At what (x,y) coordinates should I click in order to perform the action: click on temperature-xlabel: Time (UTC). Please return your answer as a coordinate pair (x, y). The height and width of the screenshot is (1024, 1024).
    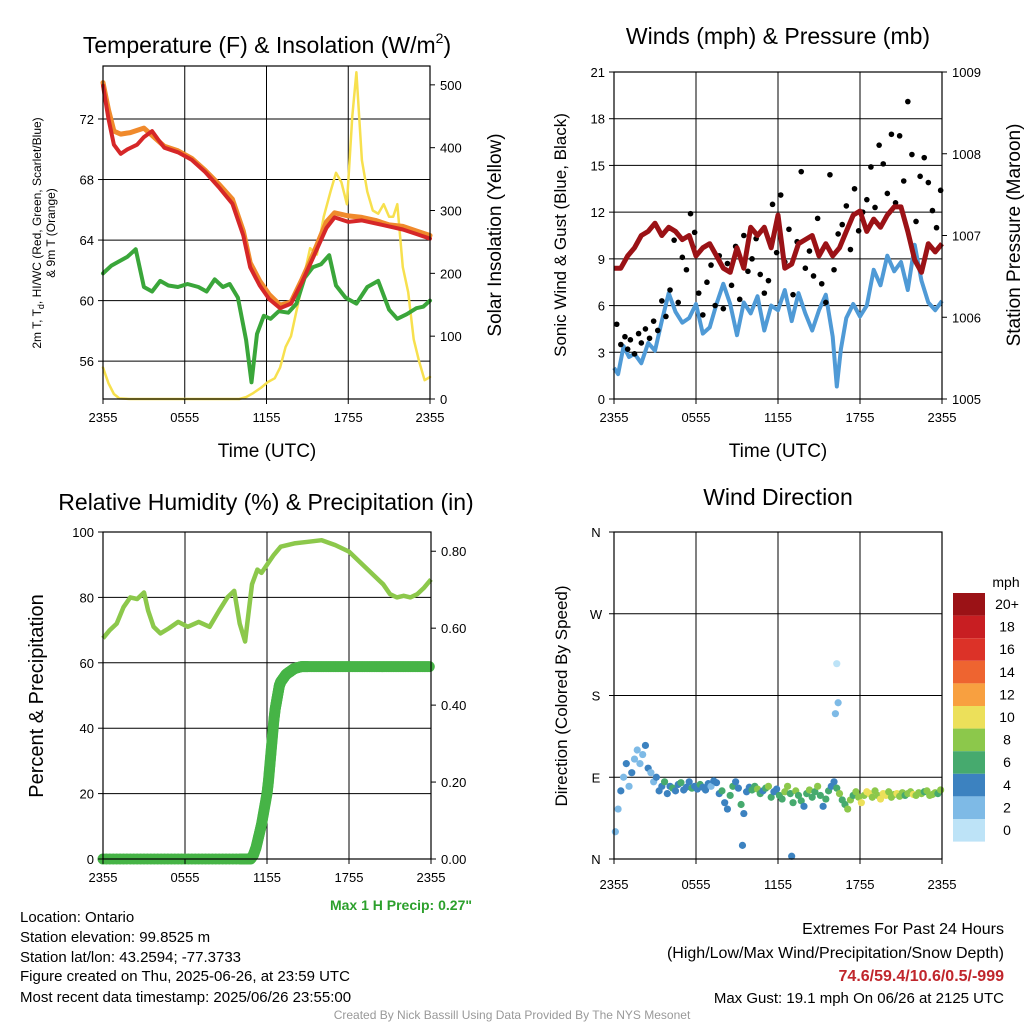
    Looking at the image, I should click on (267, 451).